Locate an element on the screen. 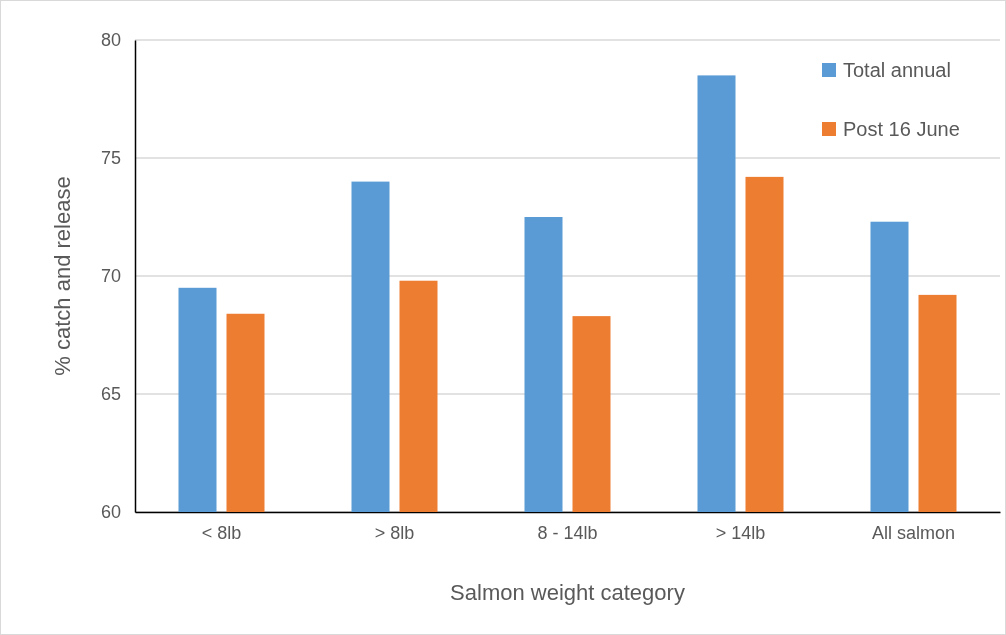 This screenshot has height=635, width=1006. x-axis-title: Salmon weight category is located at coordinates (567, 592).